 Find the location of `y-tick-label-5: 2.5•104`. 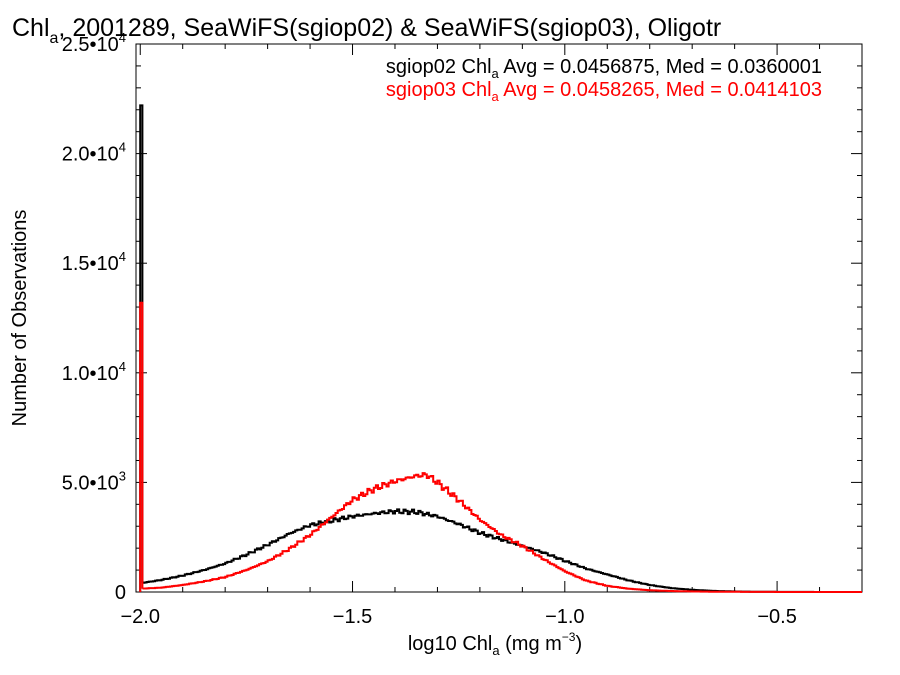

y-tick-label-5: 2.5•104 is located at coordinates (94, 43).